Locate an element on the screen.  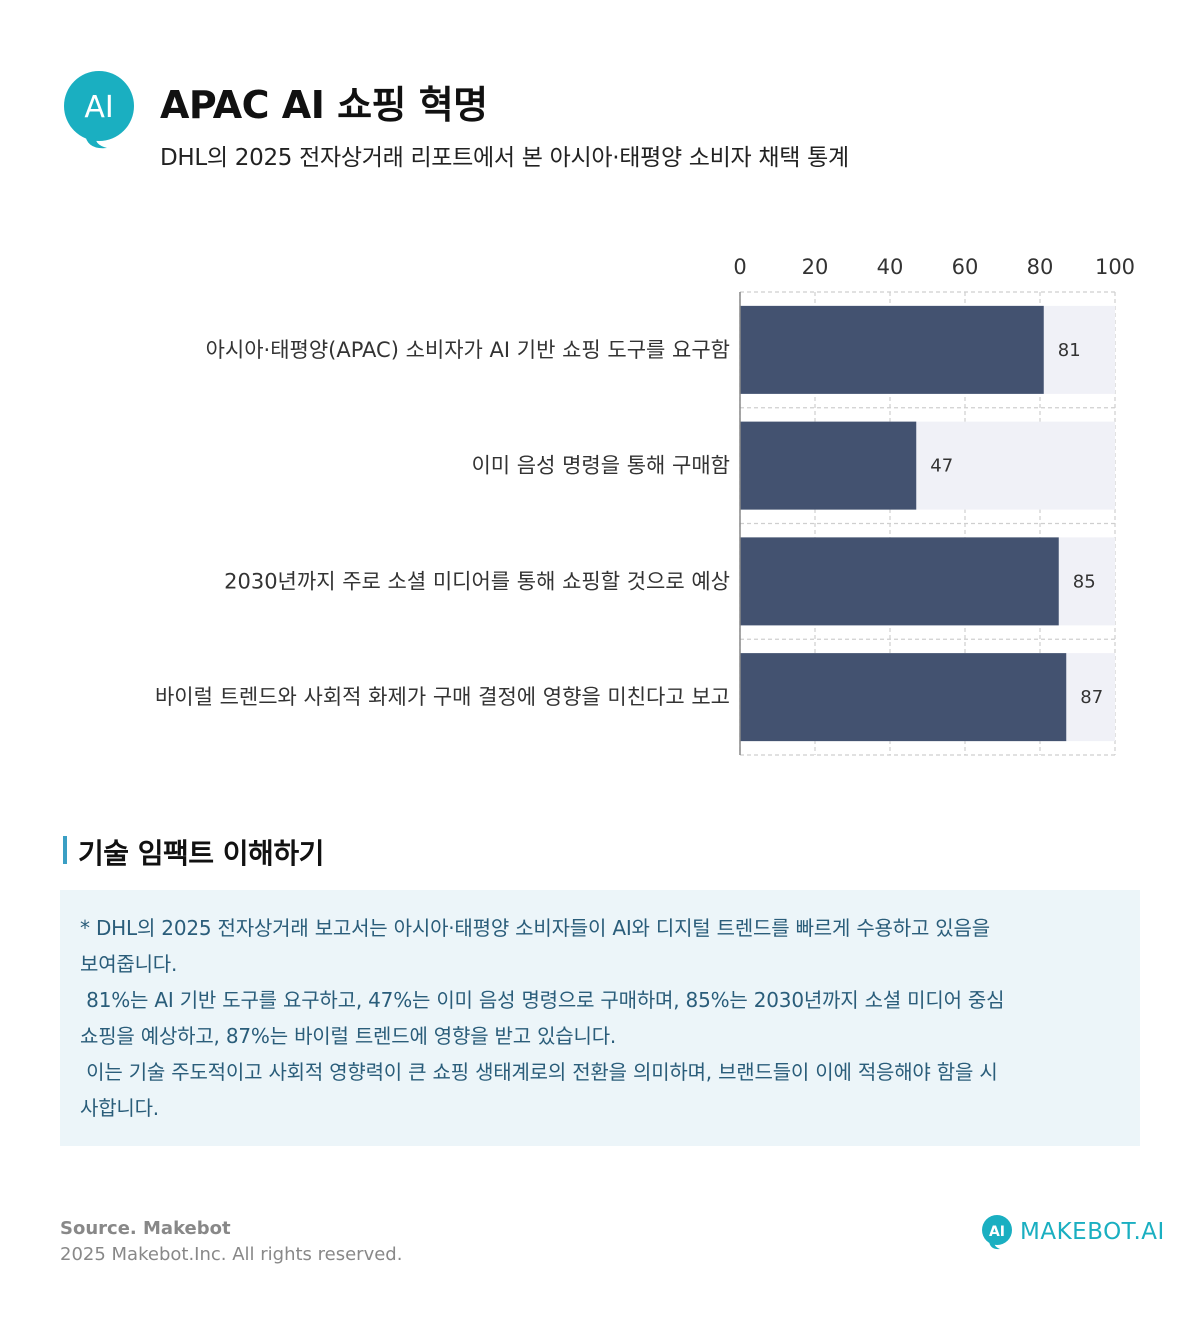
category-label: 이미 음성 명령을 통해 구매함 is located at coordinates (600, 466).